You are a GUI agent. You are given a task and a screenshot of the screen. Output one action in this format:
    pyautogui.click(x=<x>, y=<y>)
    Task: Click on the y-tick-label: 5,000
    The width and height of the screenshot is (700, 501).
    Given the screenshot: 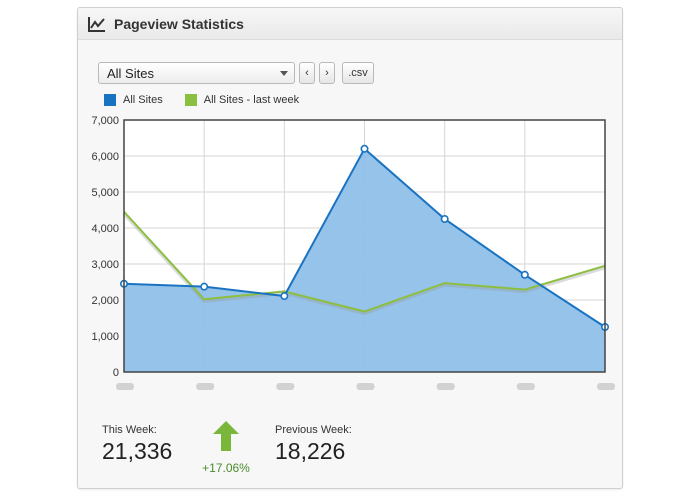 What is the action you would take?
    pyautogui.click(x=105, y=193)
    